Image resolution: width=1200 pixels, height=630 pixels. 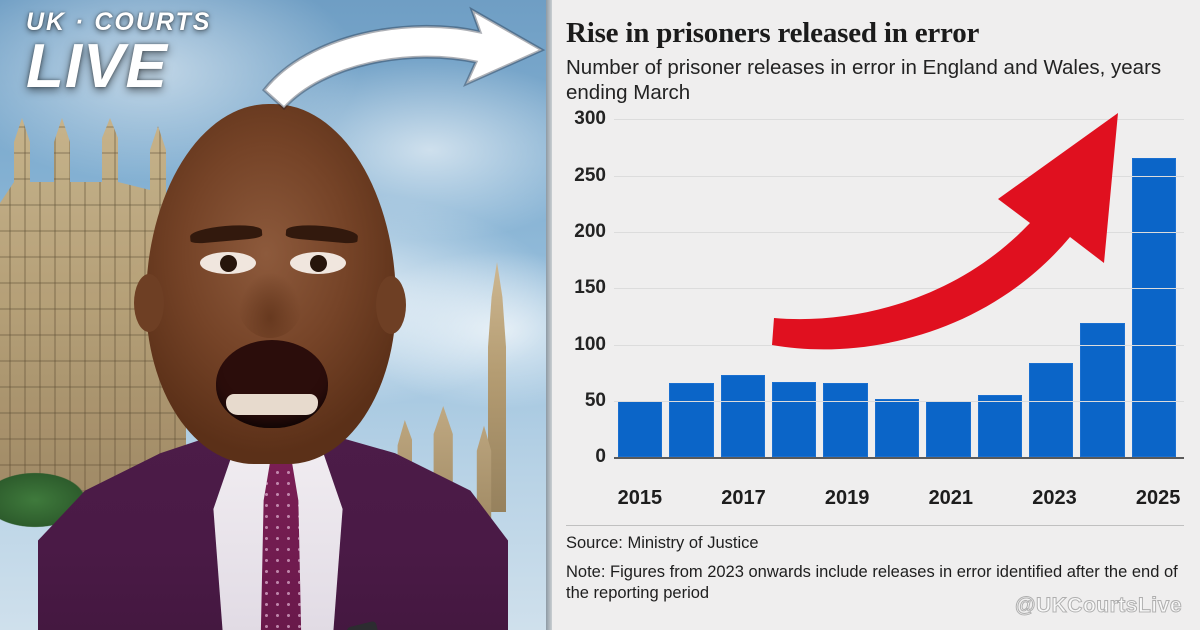 I want to click on x-axis-tick-label: 2025, so click(x=1158, y=498).